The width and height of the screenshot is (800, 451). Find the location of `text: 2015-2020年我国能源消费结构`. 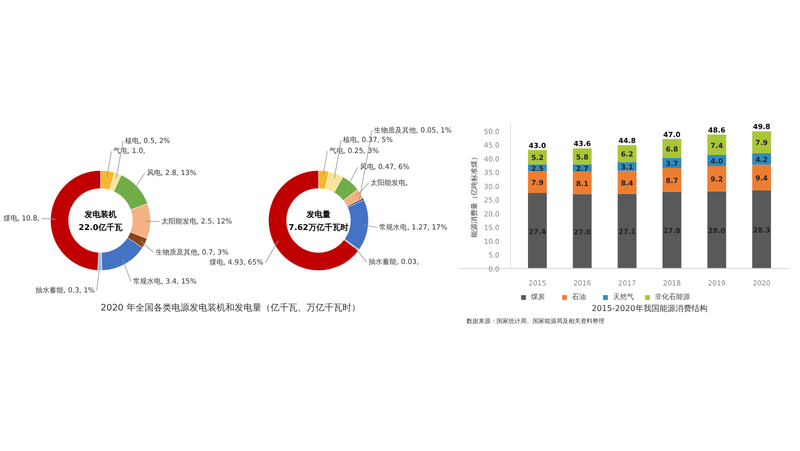

text: 2015-2020年我国能源消费结构 is located at coordinates (650, 308).